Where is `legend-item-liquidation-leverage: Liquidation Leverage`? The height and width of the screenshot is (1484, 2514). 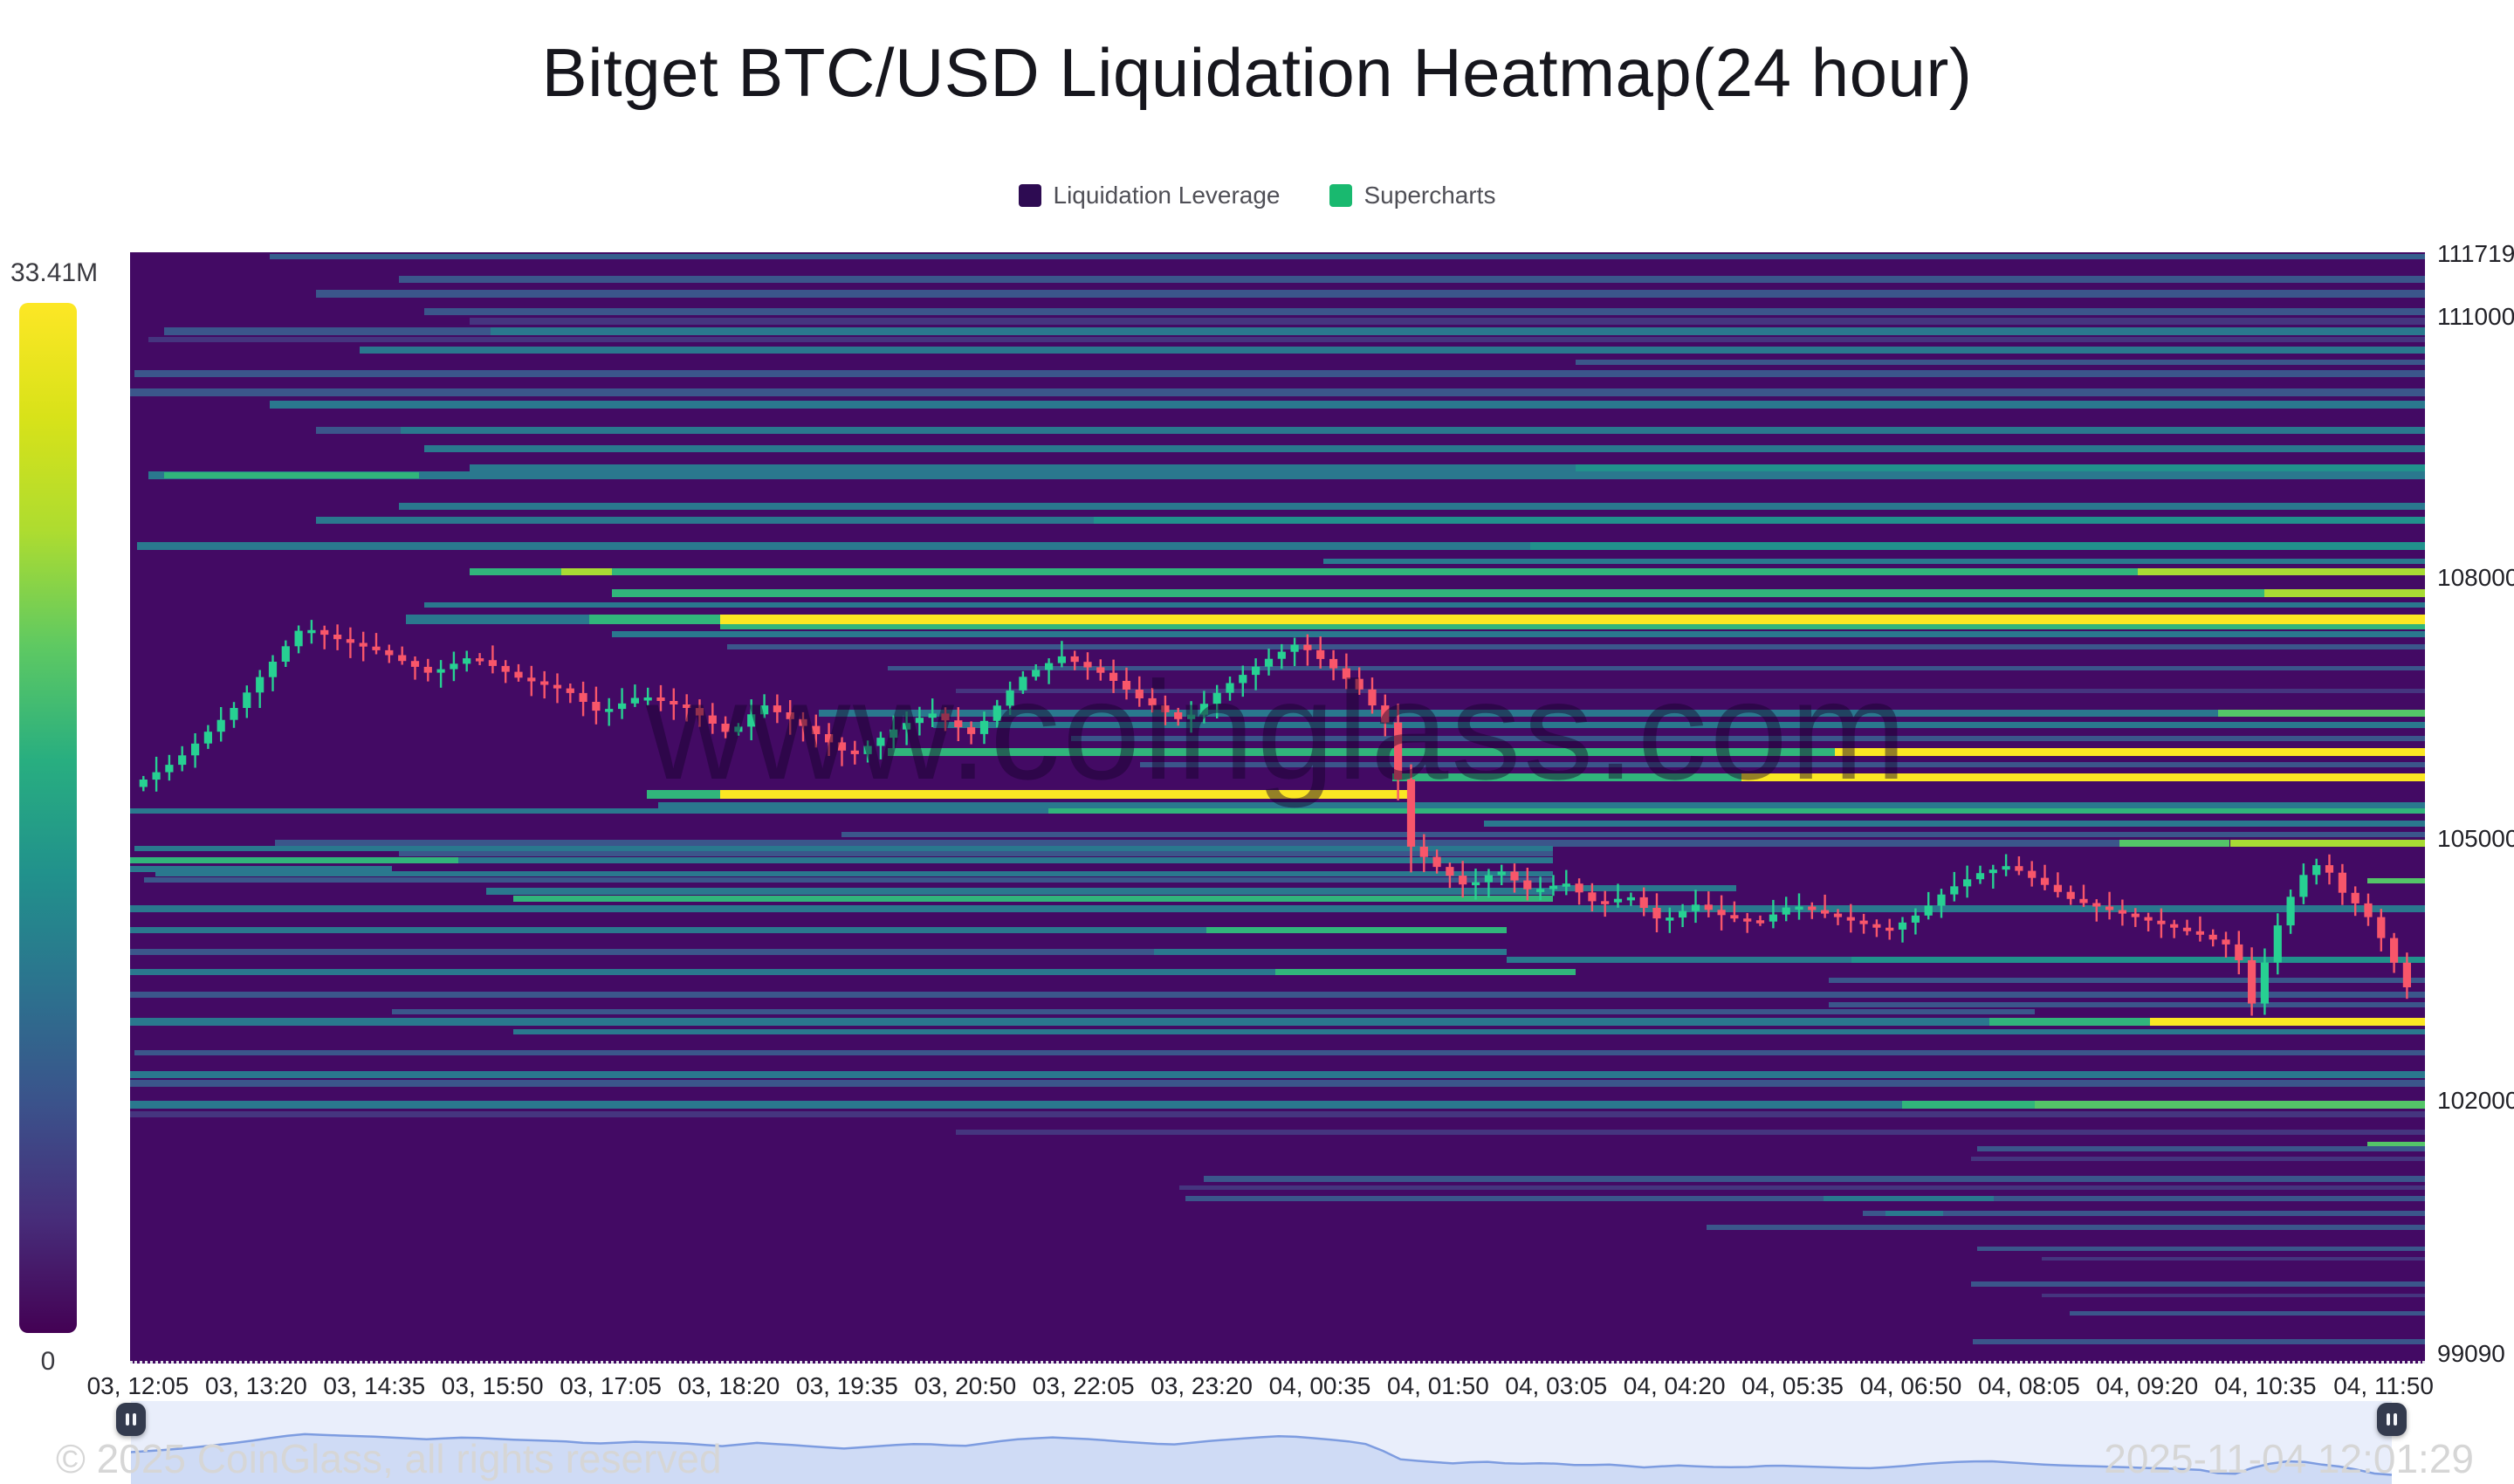
legend-item-liquidation-leverage: Liquidation Leverage is located at coordinates (1149, 196).